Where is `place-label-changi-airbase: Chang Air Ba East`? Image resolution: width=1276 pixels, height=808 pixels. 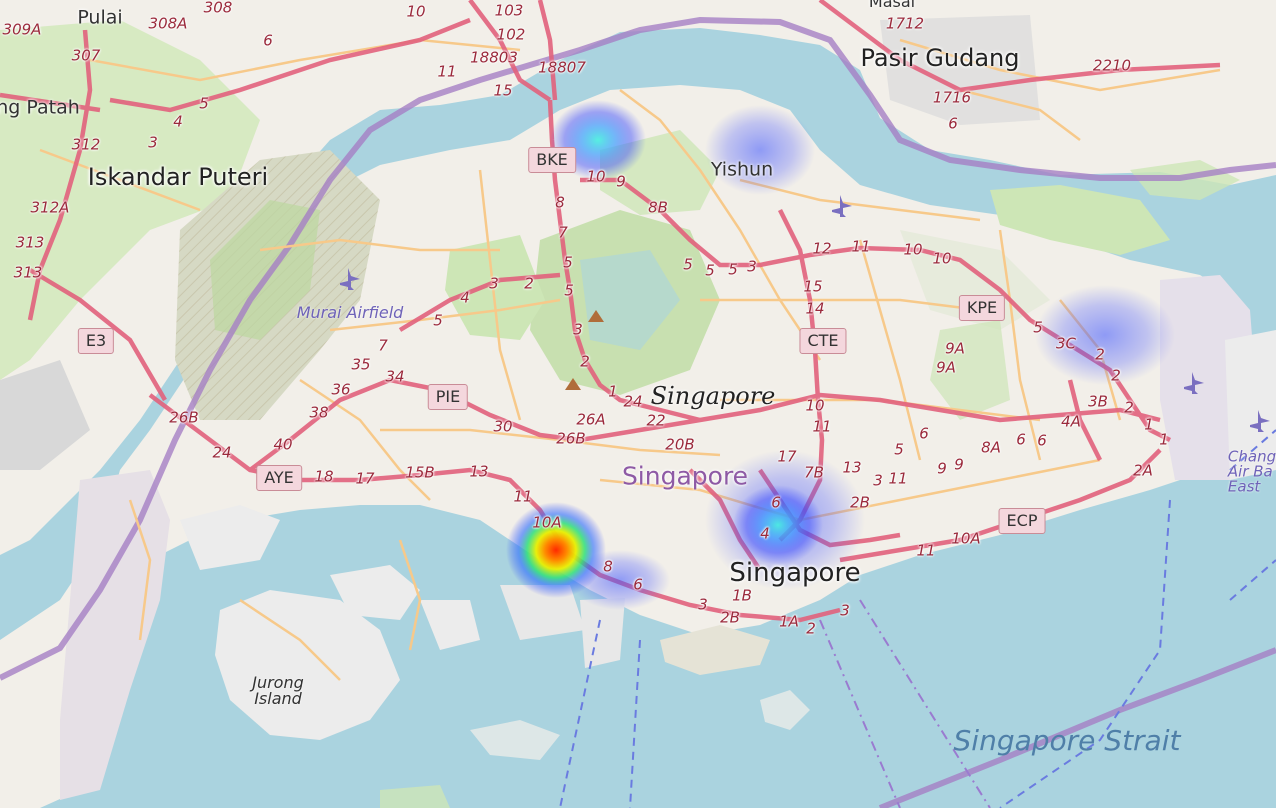 place-label-changi-airbase: Chang Air Ba East is located at coordinates (1251, 471).